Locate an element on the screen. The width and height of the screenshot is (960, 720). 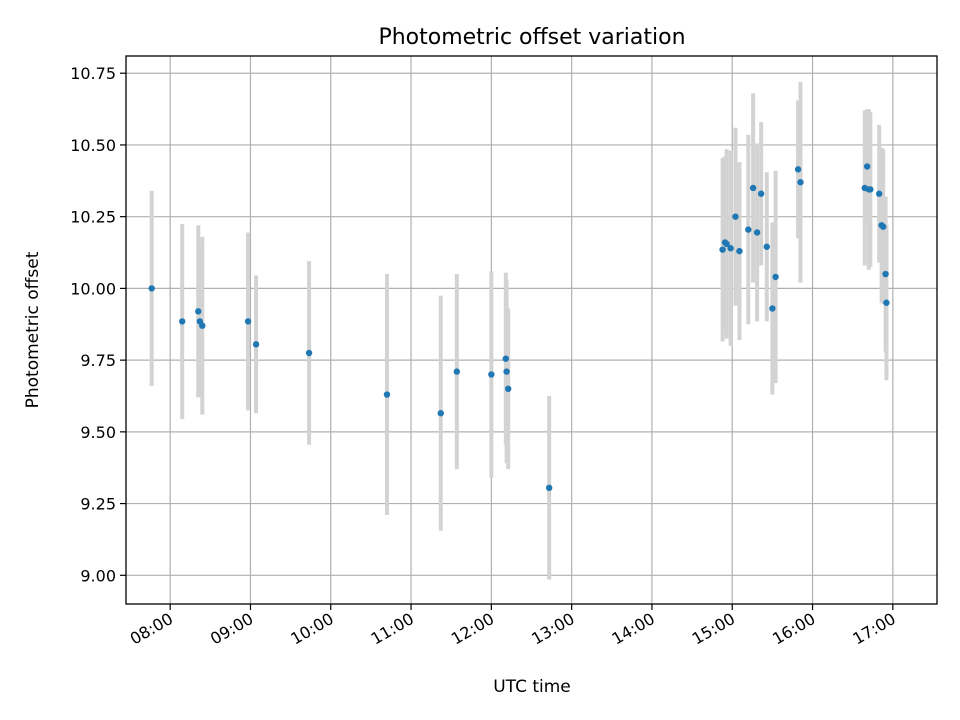
x-tick-label: 17:00 is located at coordinates (873, 629).